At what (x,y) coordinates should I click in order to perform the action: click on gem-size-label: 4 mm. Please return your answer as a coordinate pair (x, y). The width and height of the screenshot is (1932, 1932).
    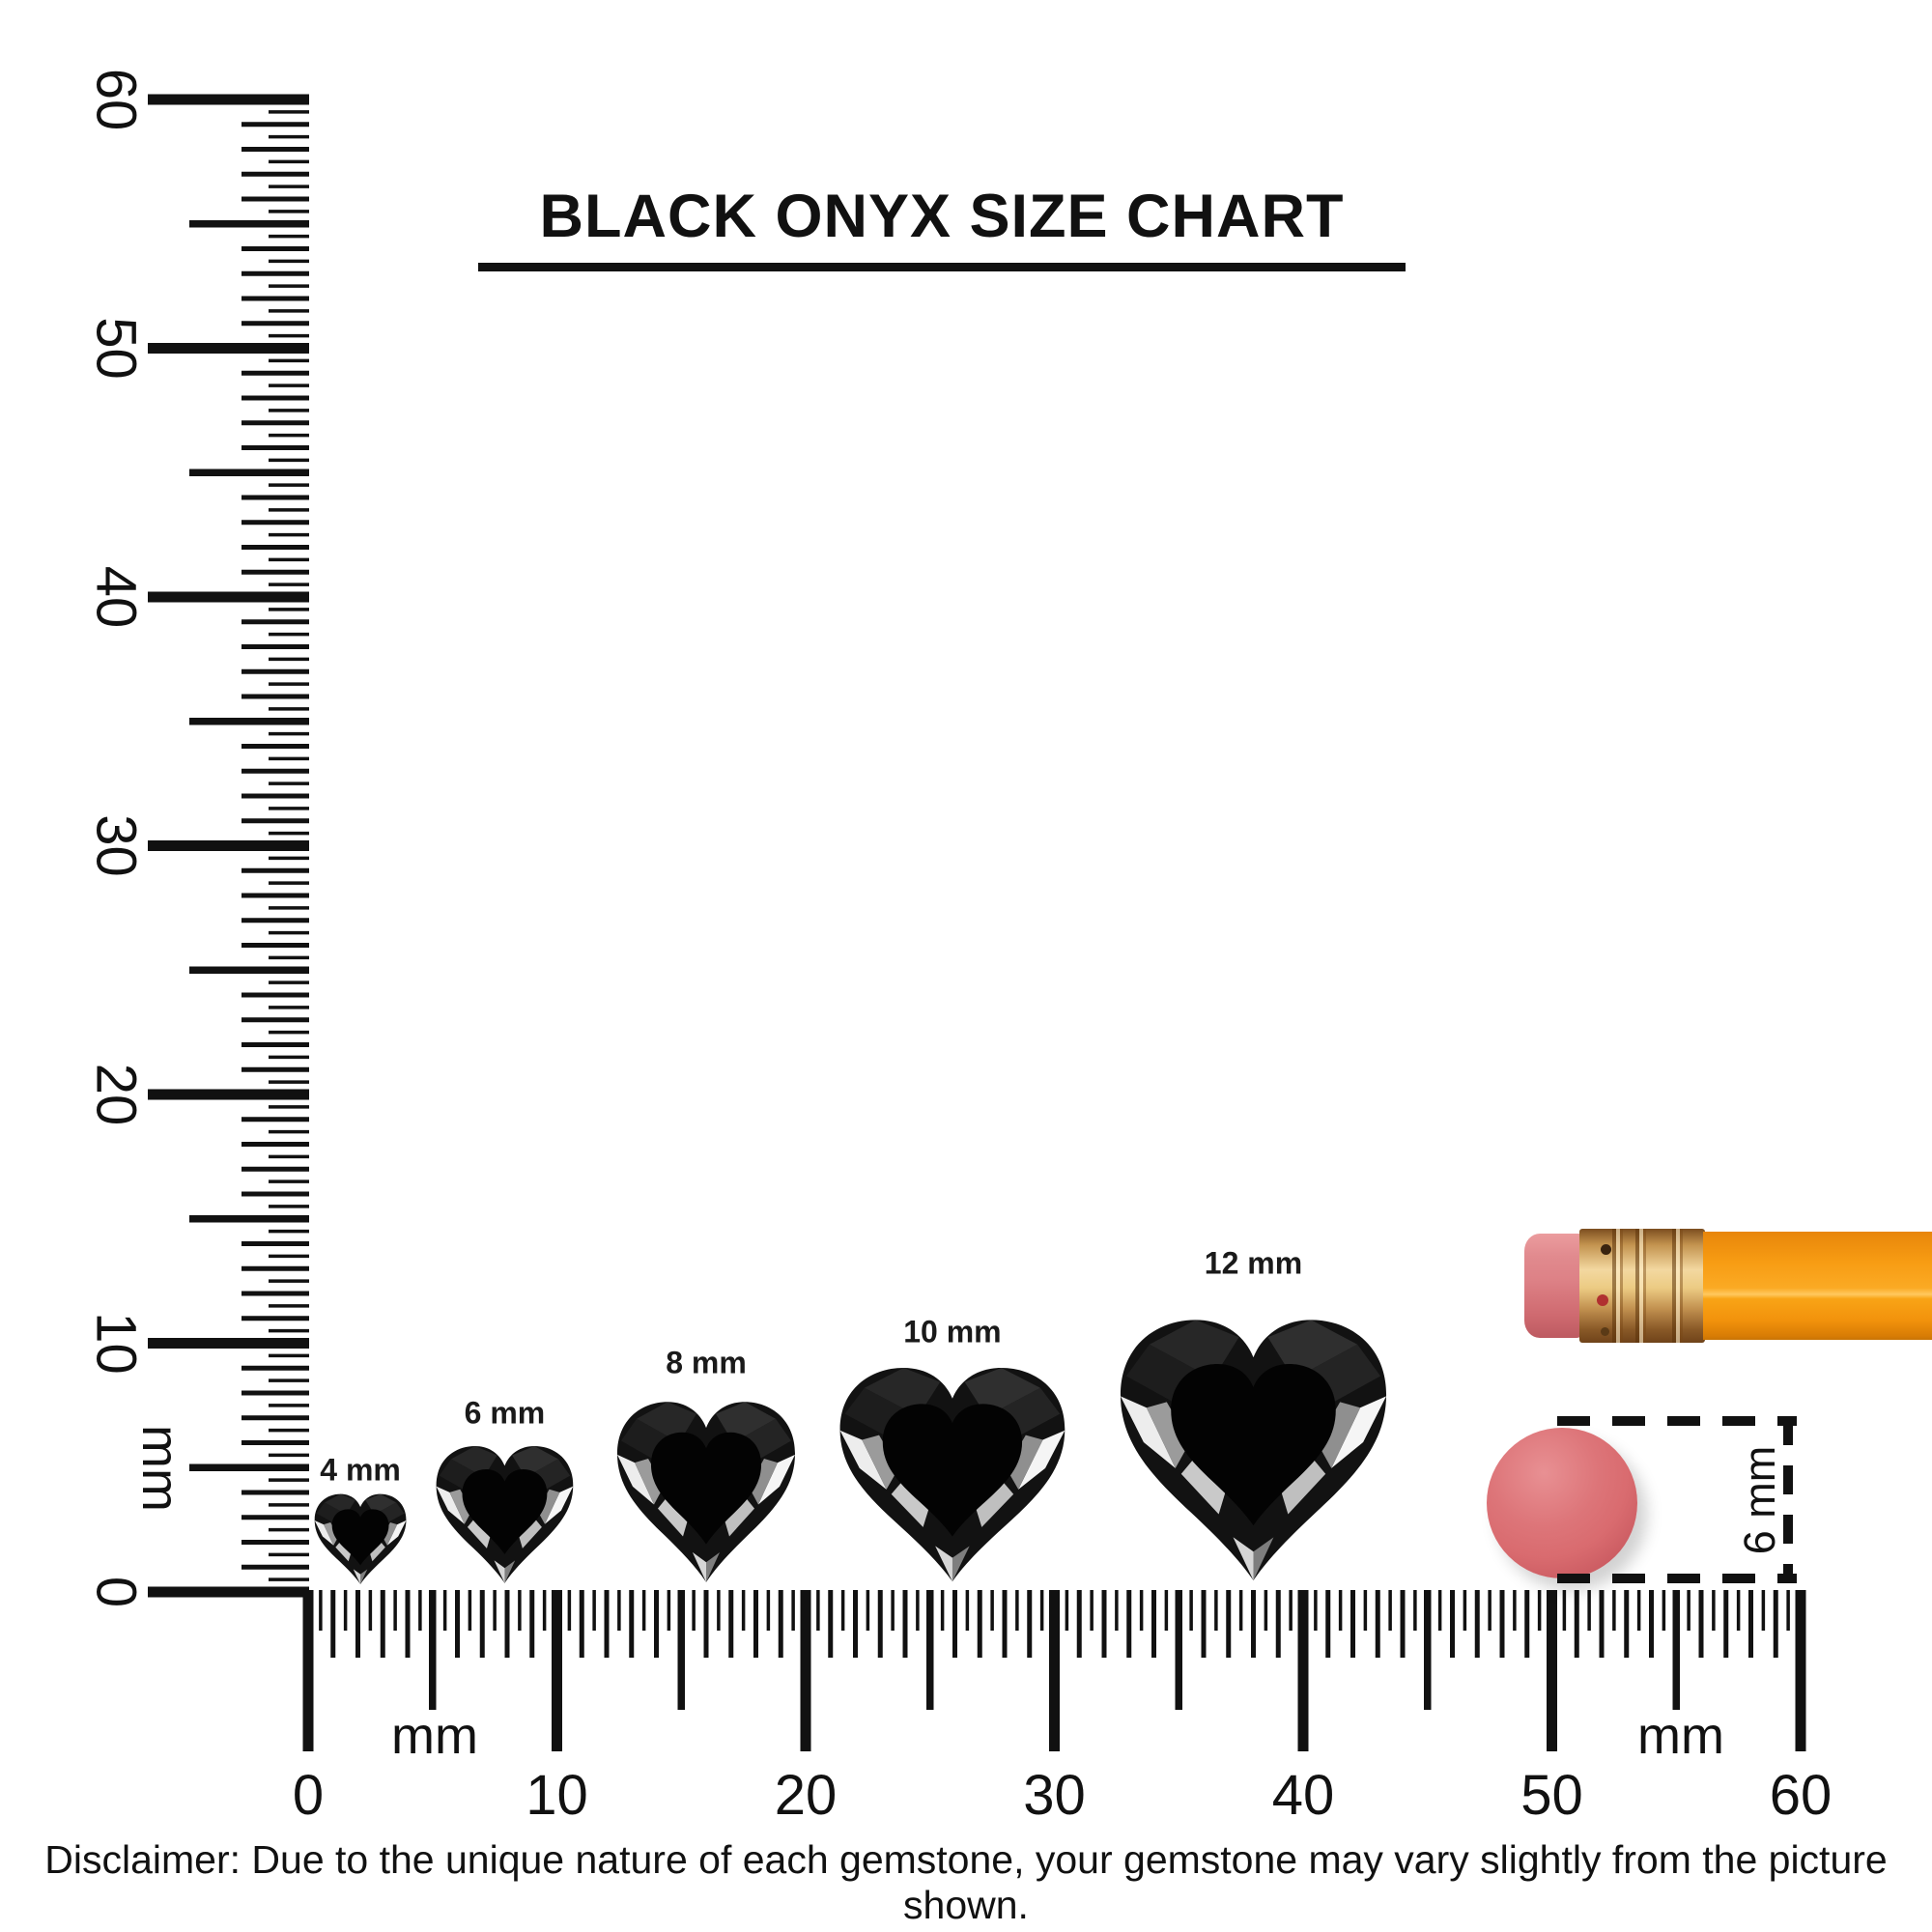
    Looking at the image, I should click on (360, 1470).